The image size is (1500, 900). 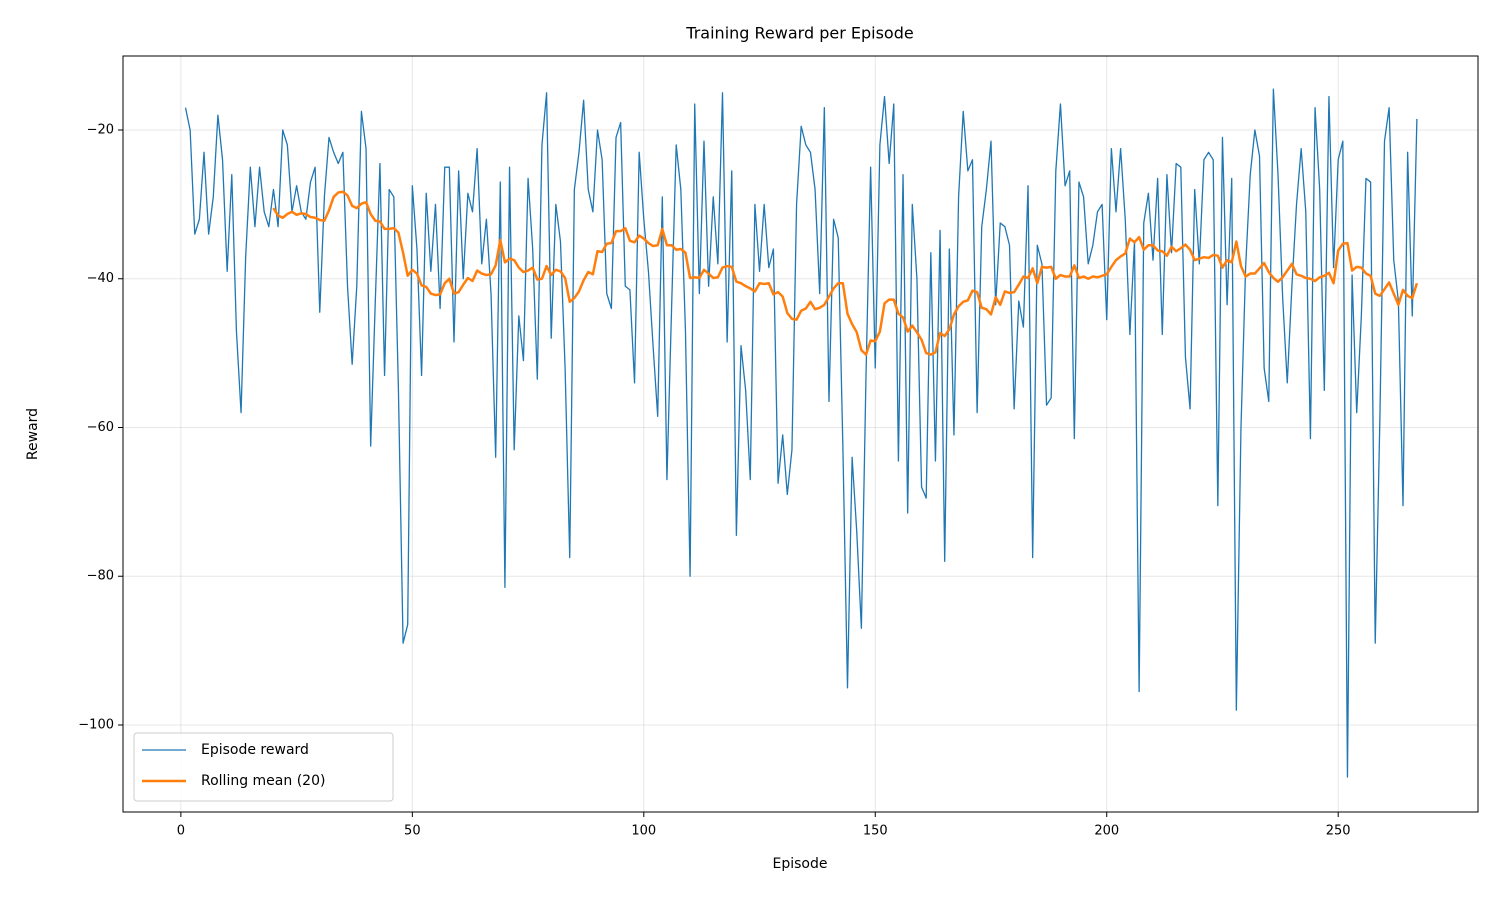 I want to click on legend-label: Rolling mean (20), so click(x=263, y=781).